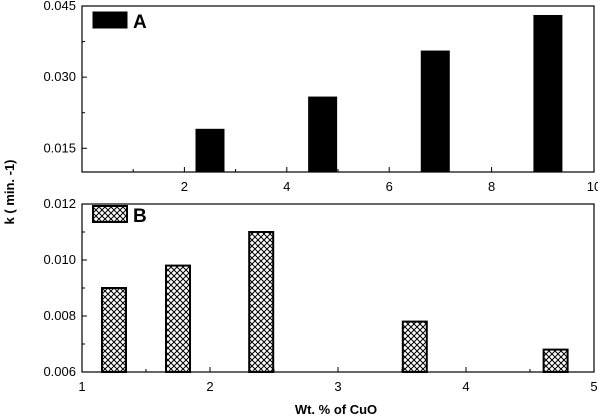  What do you see at coordinates (140, 216) in the screenshot?
I see `legend-label-b: B` at bounding box center [140, 216].